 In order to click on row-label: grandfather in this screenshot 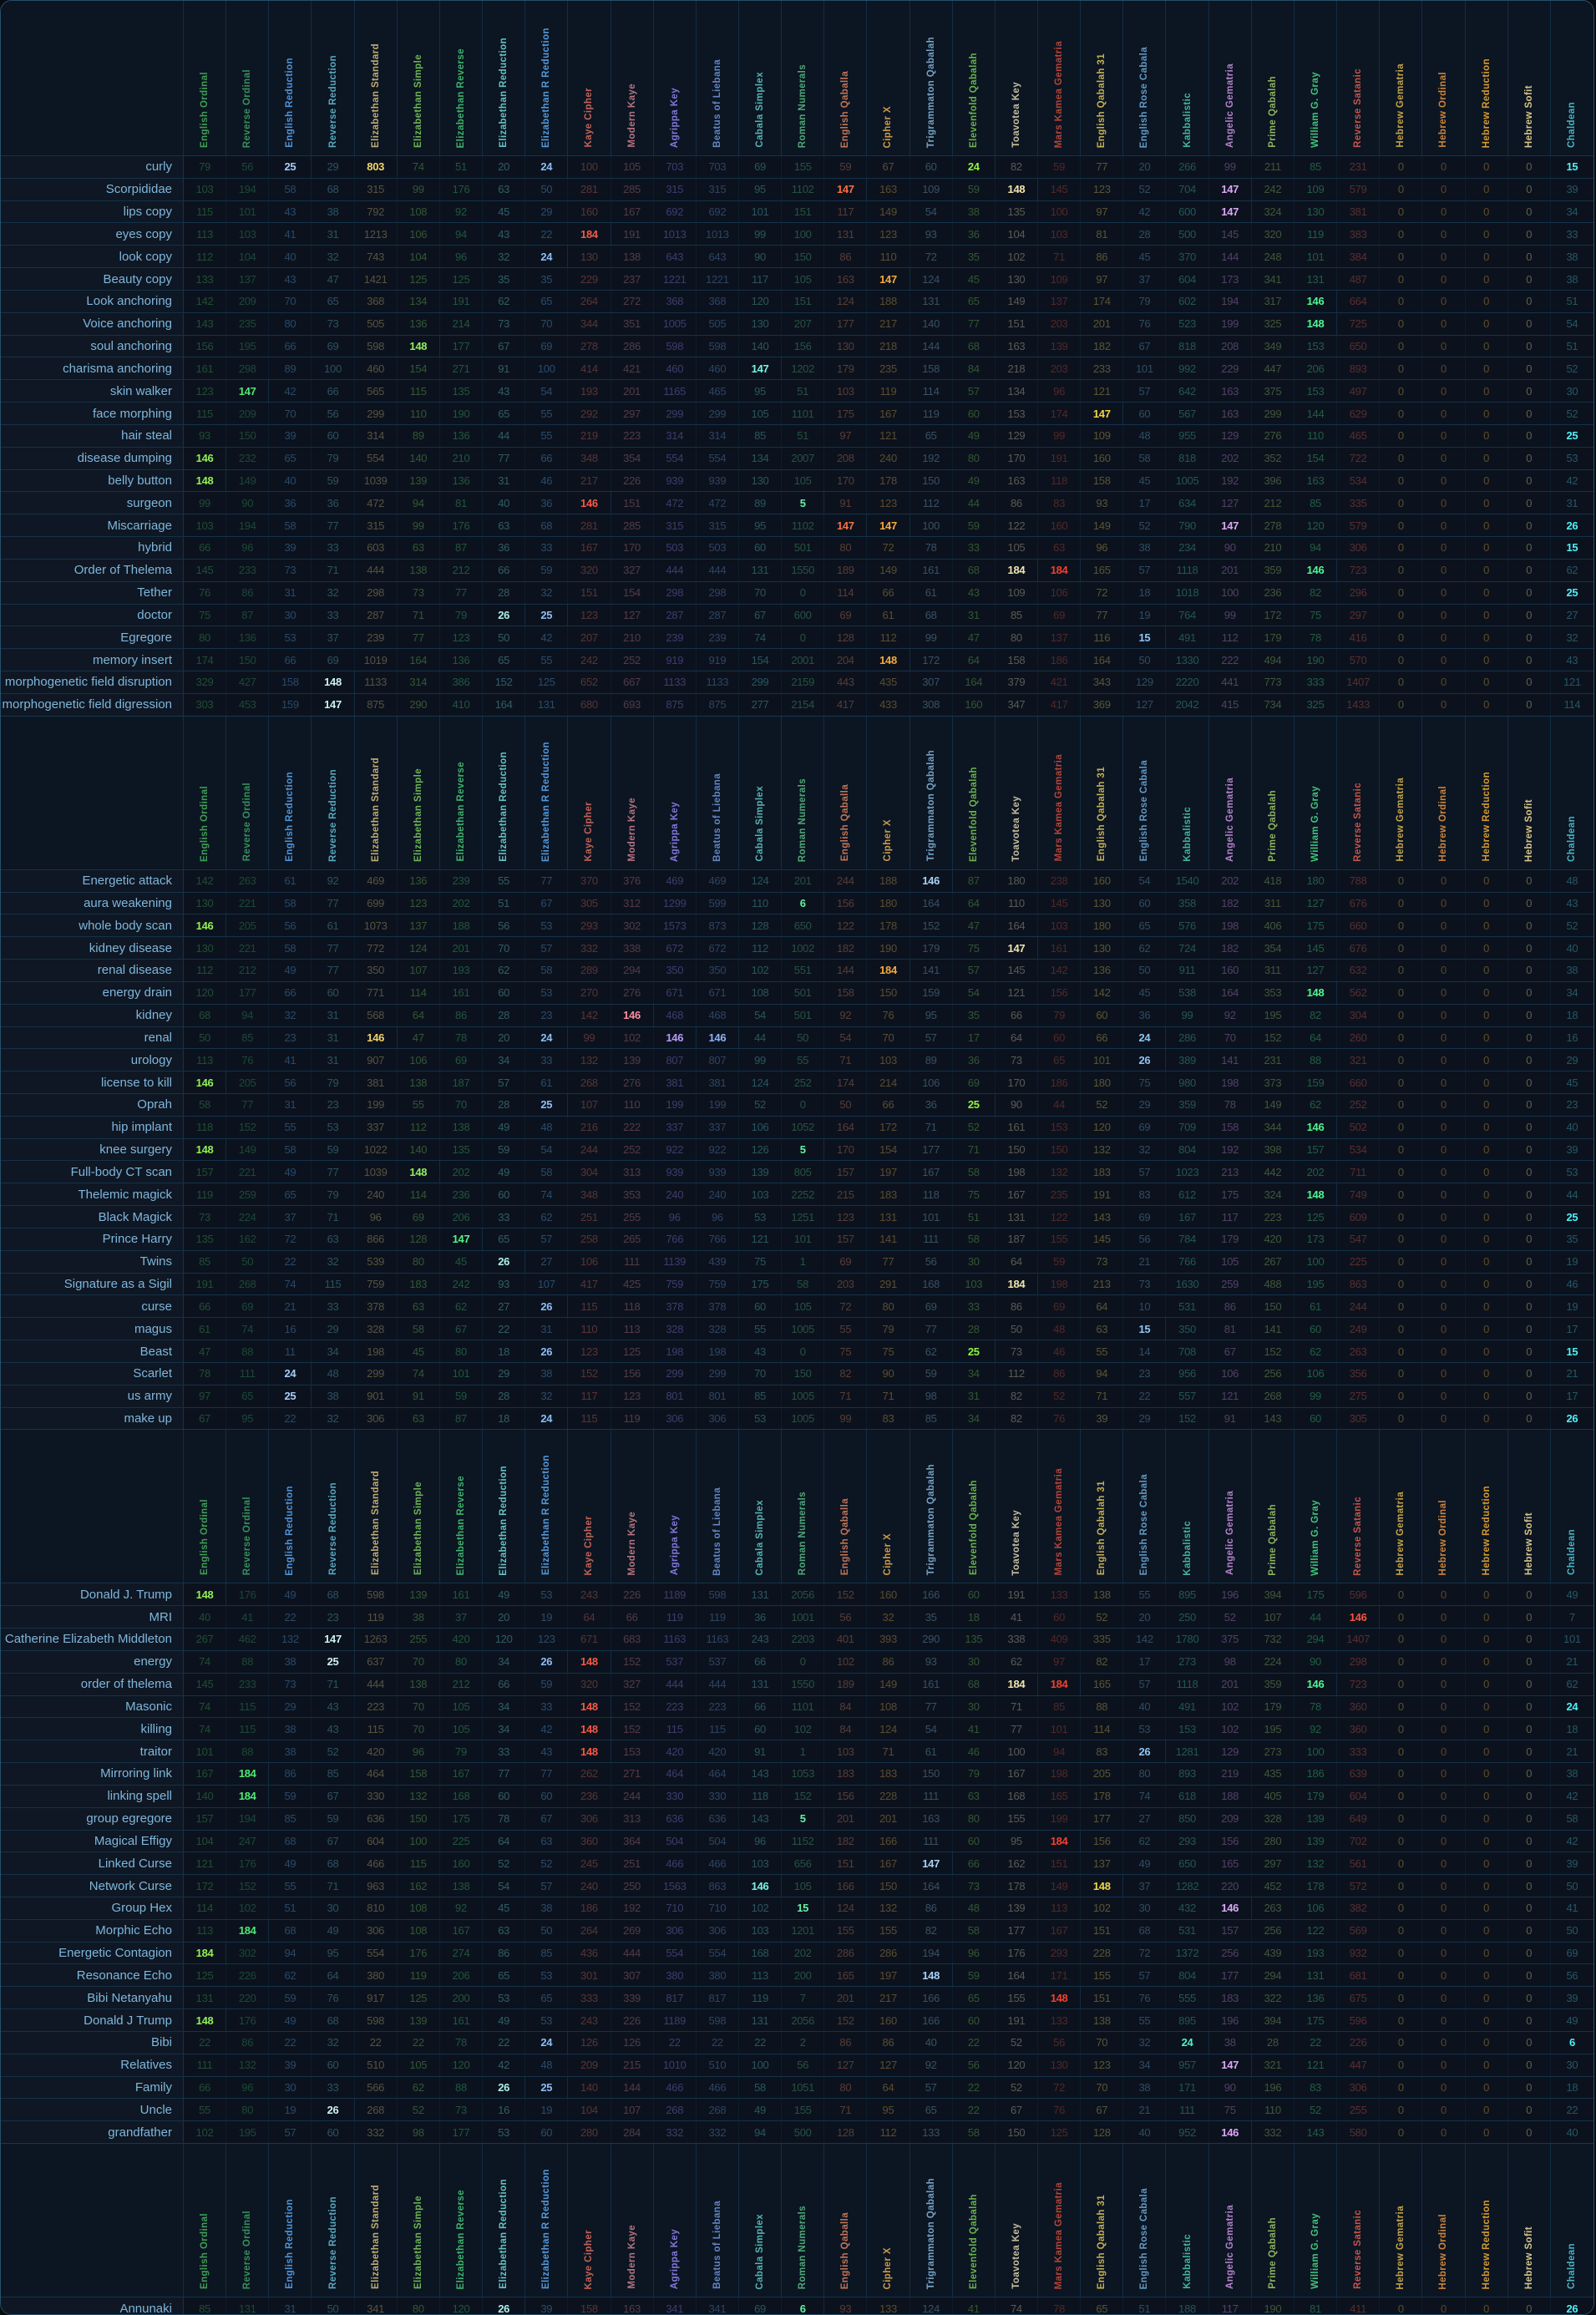, I will do `click(92, 2132)`.